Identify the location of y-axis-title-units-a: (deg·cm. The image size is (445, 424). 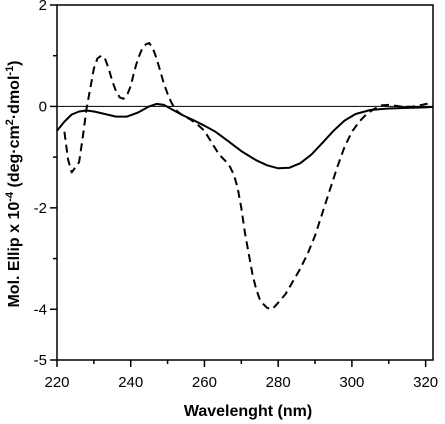
(14, 158).